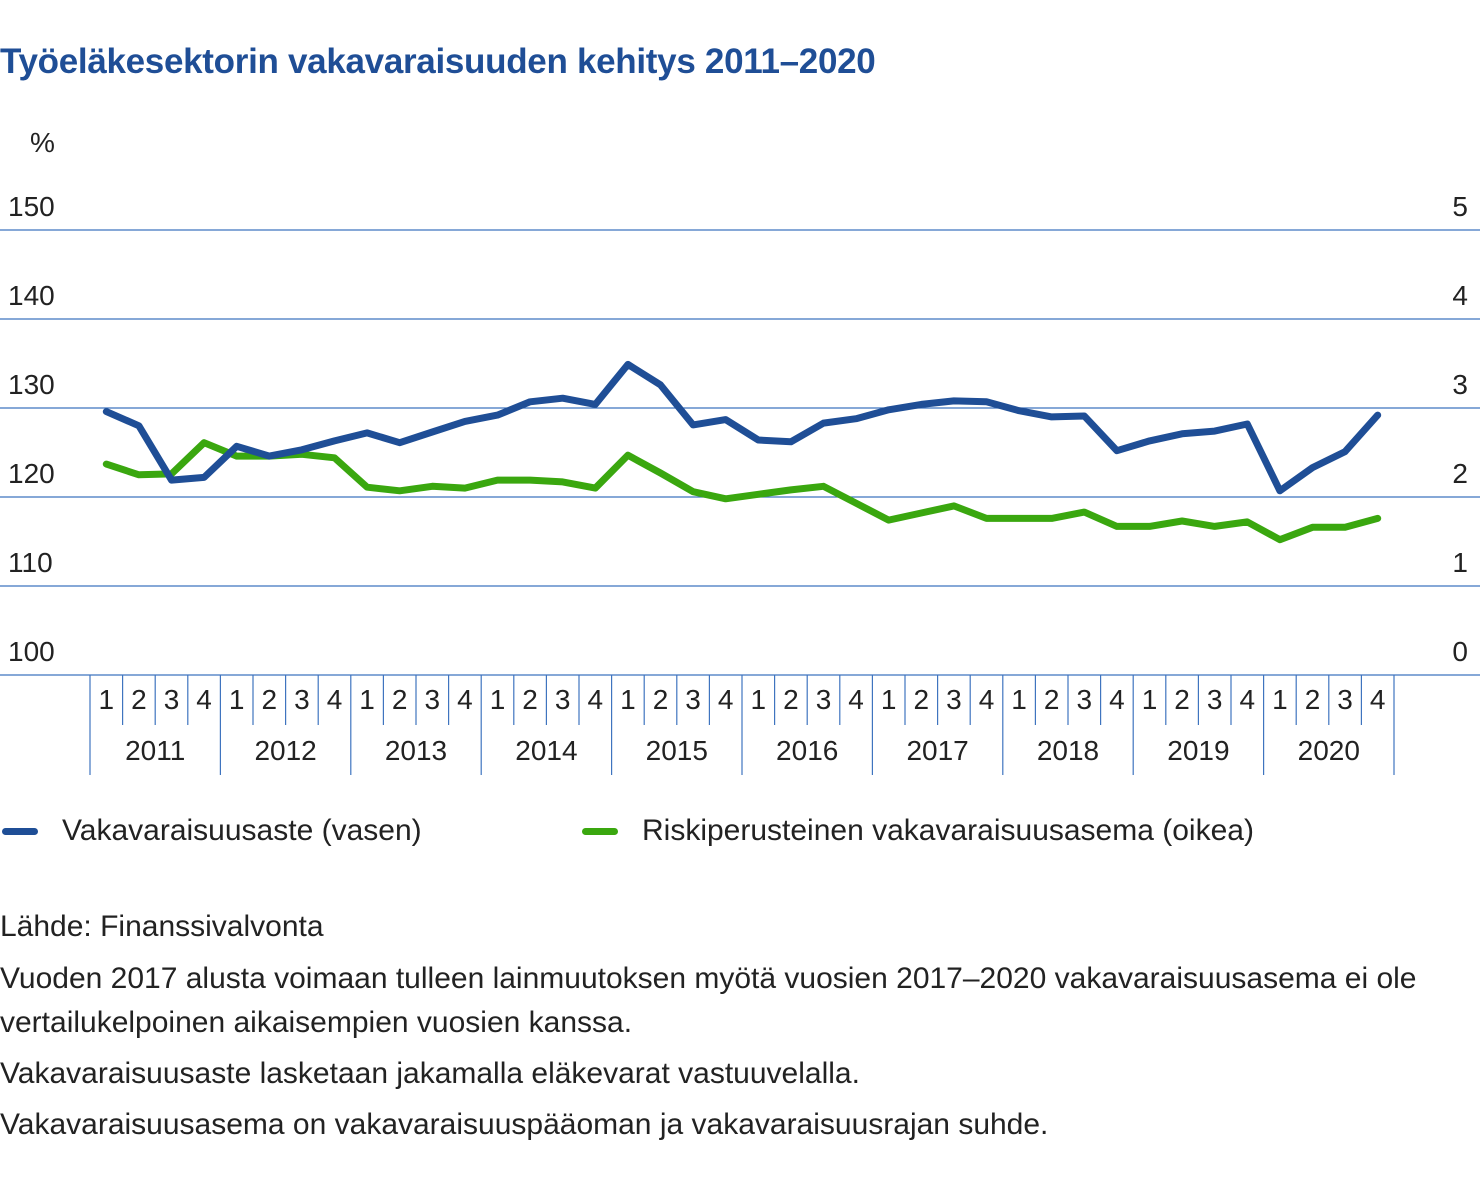 The width and height of the screenshot is (1480, 1200). I want to click on y-tick-left: 150, so click(31, 206).